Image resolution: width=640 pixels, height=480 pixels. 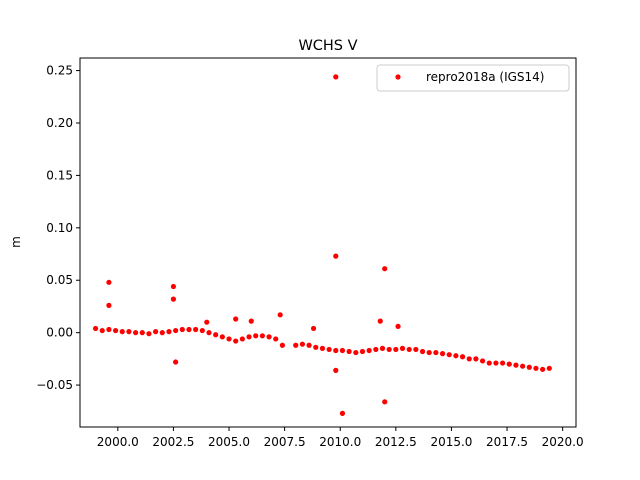 What do you see at coordinates (327, 46) in the screenshot?
I see `chart-title: WCHS V` at bounding box center [327, 46].